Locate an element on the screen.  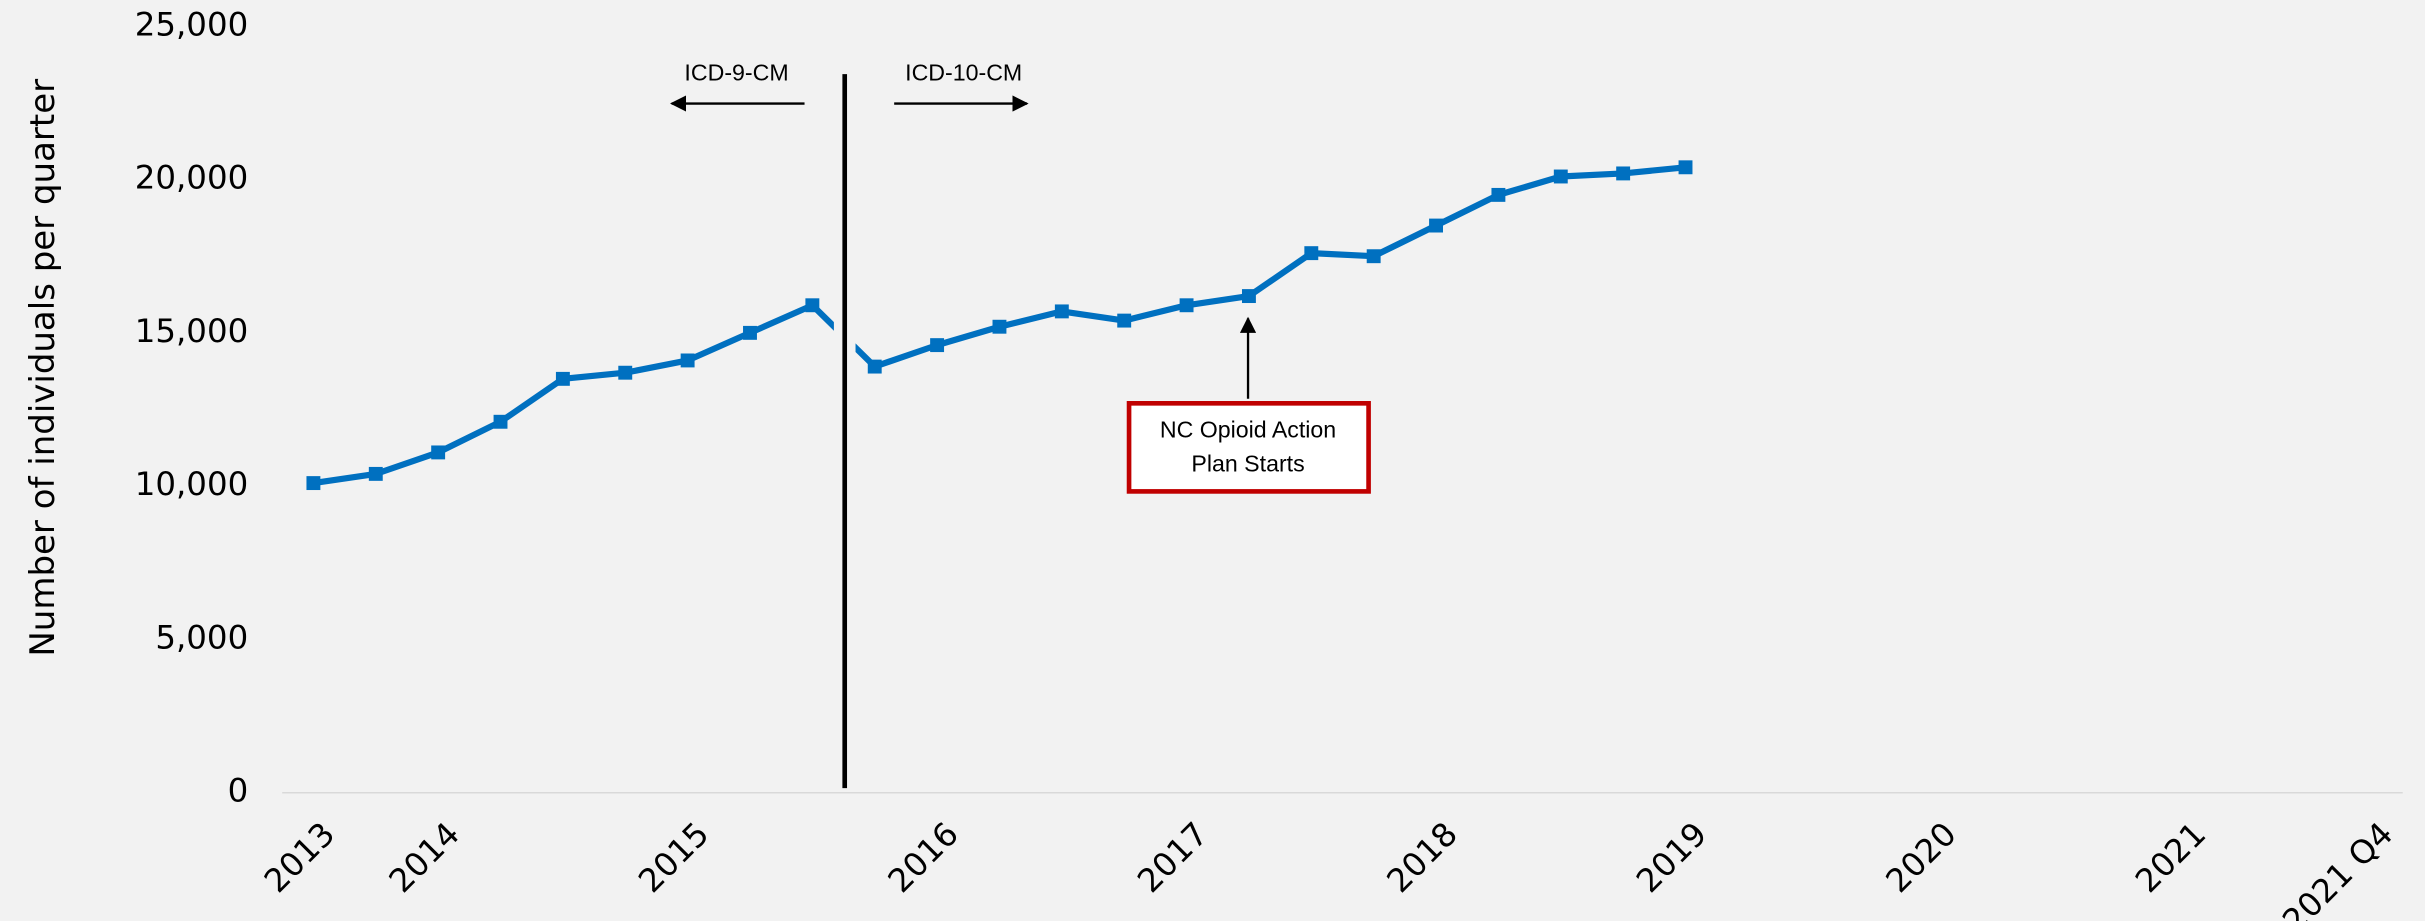
y-tick-label: 5,000 is located at coordinates (201, 637).